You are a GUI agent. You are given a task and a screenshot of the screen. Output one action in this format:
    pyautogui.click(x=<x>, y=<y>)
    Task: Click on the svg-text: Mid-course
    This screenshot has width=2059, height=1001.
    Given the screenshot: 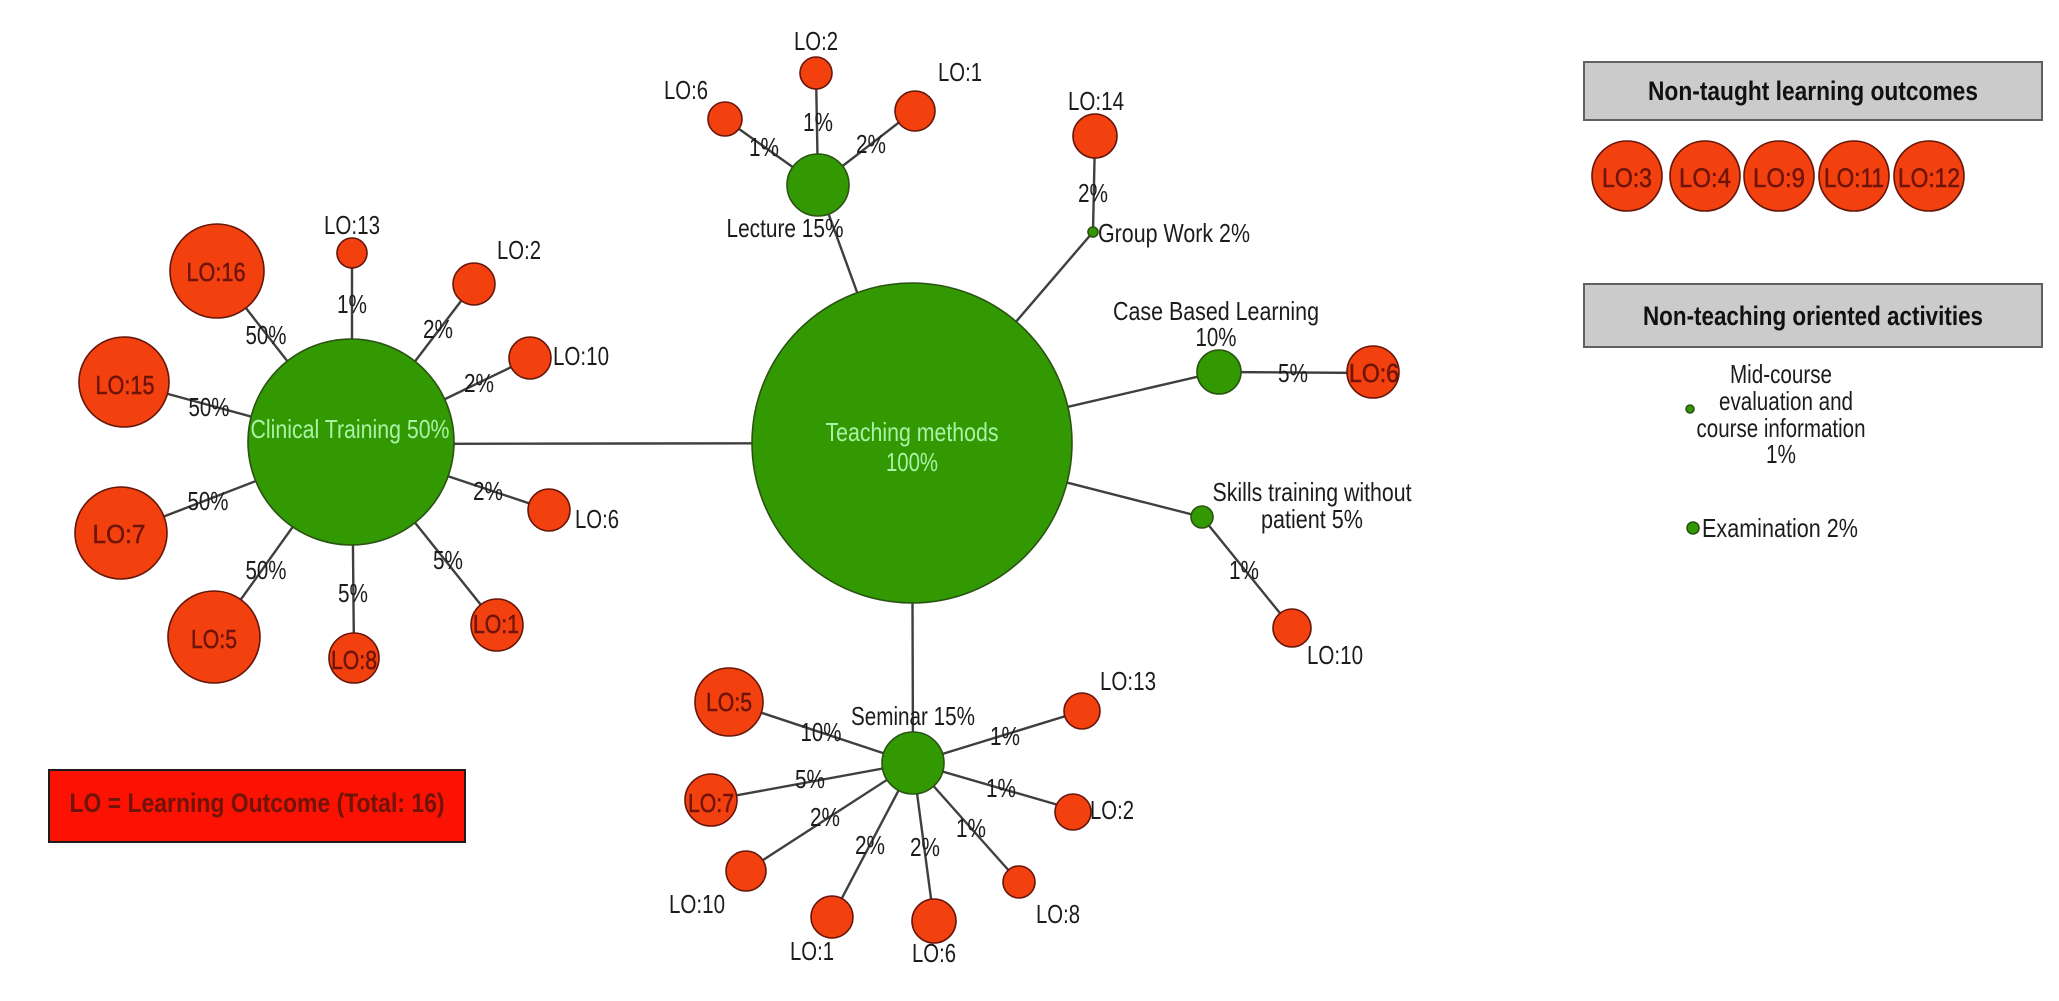 What is the action you would take?
    pyautogui.click(x=1781, y=374)
    